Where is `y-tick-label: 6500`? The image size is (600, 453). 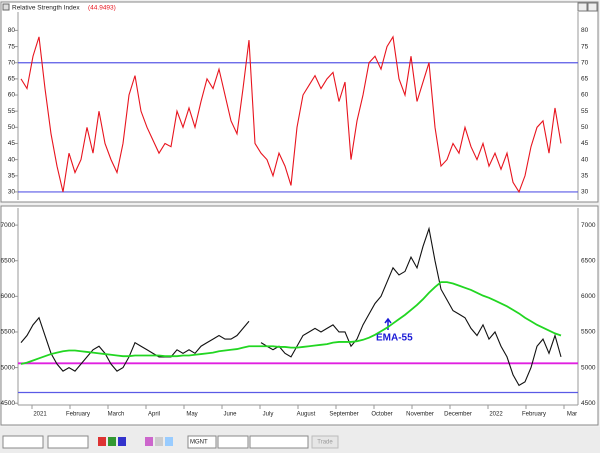 y-tick-label: 6500 is located at coordinates (8, 260).